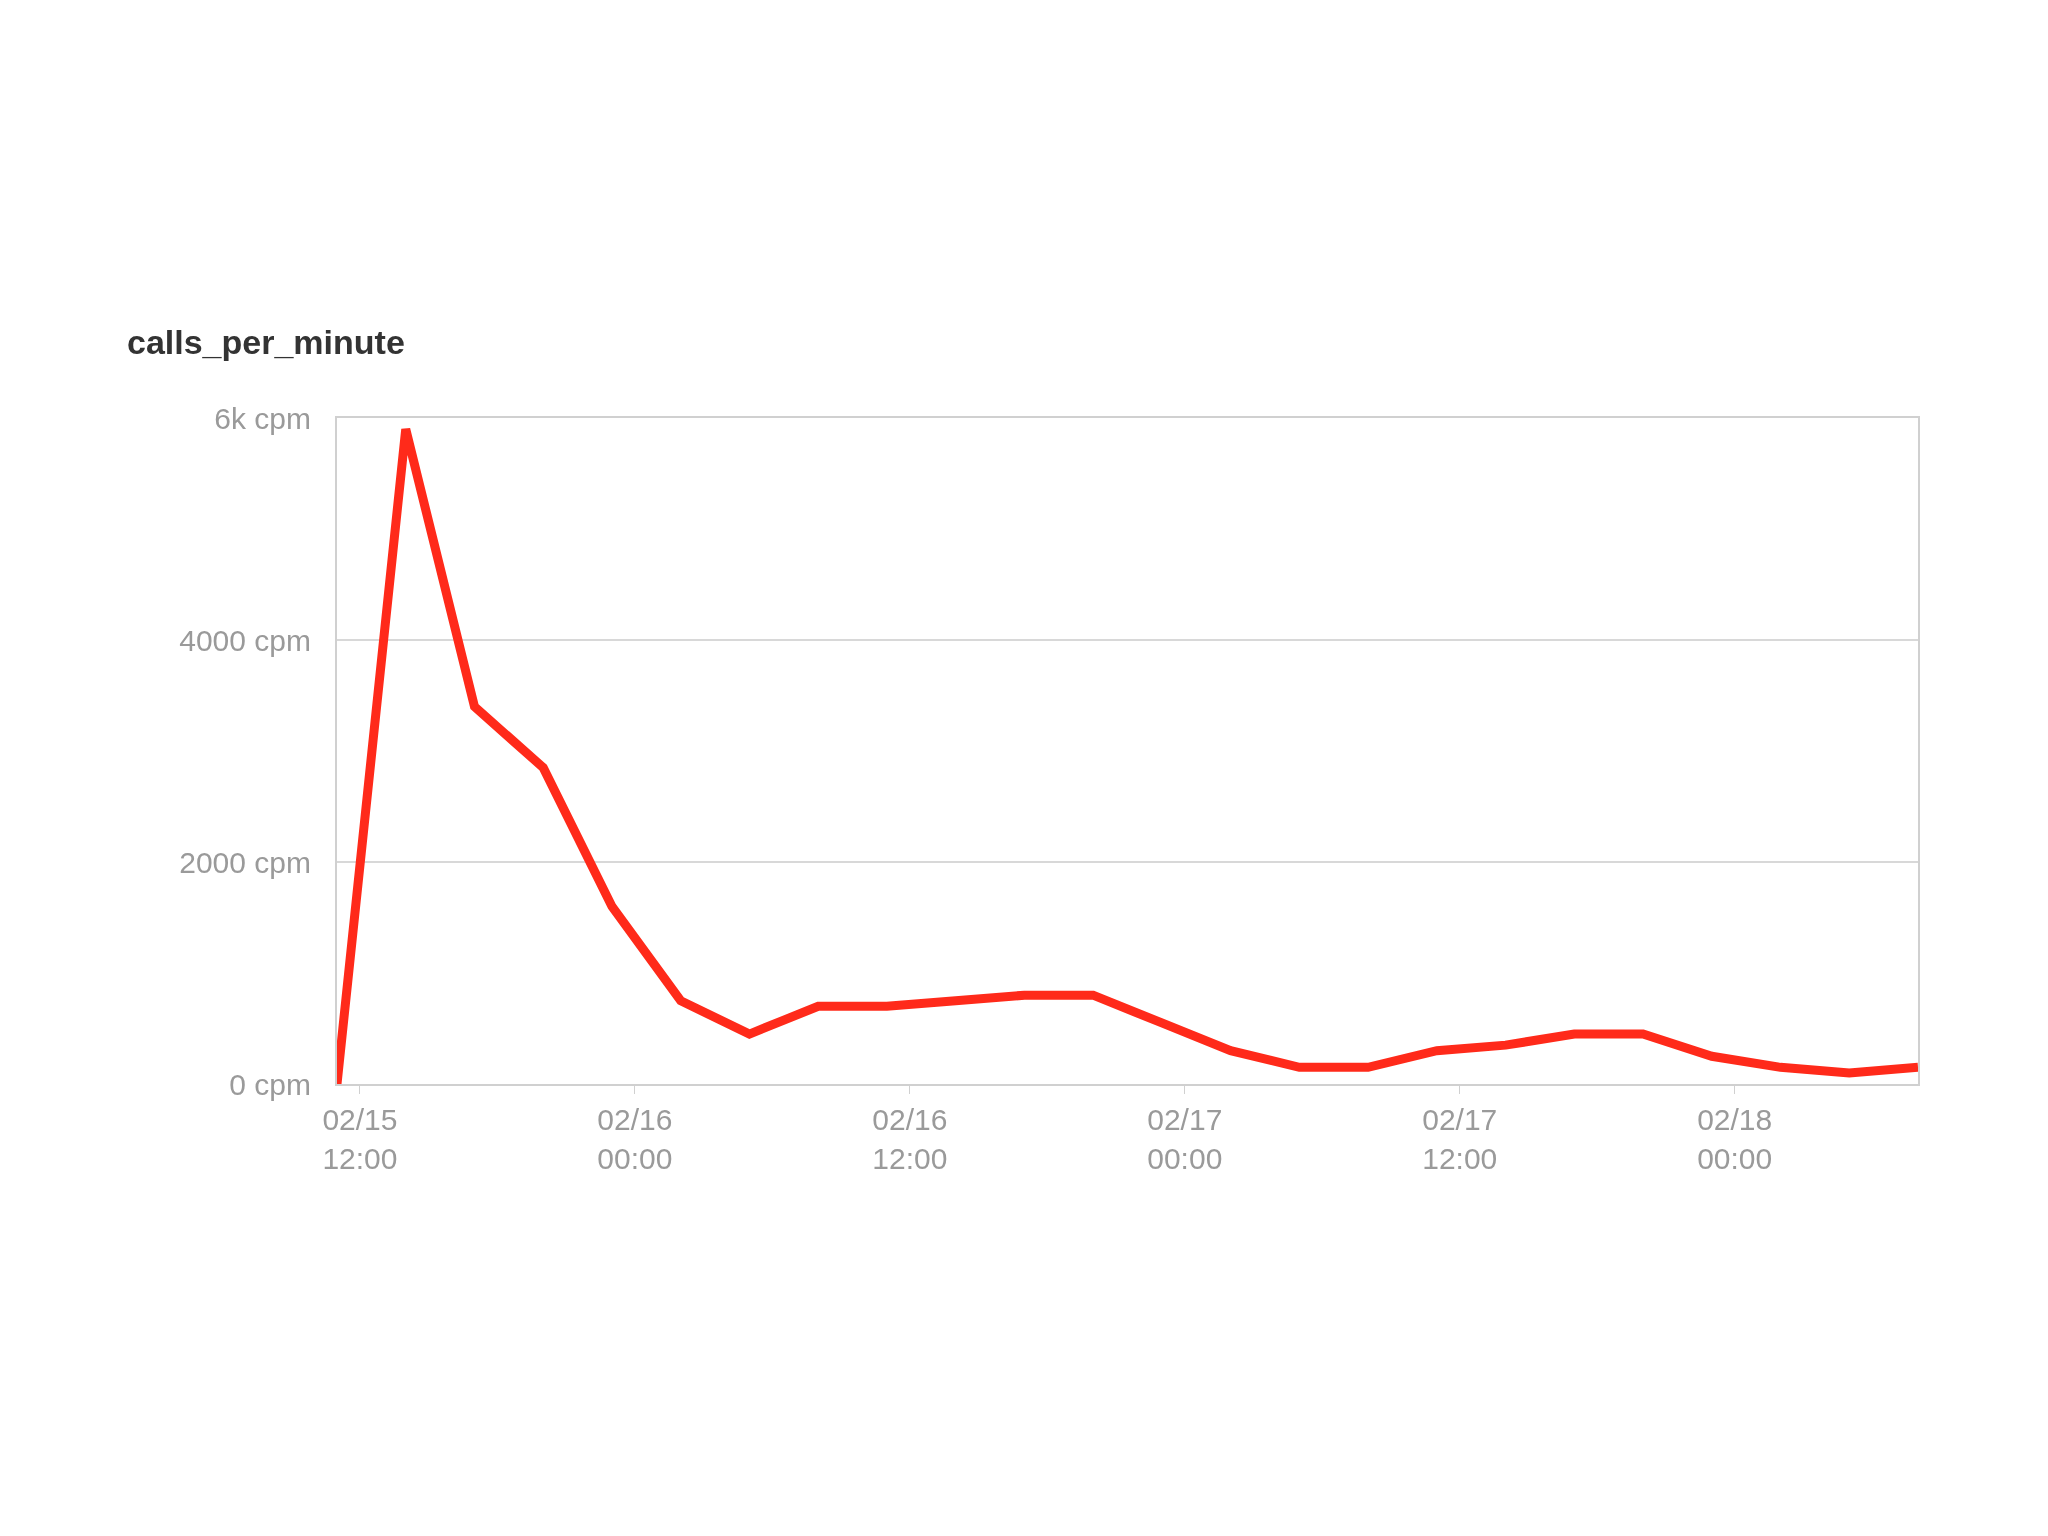  What do you see at coordinates (635, 1139) in the screenshot?
I see `x-tick-label: 02/16 00:00` at bounding box center [635, 1139].